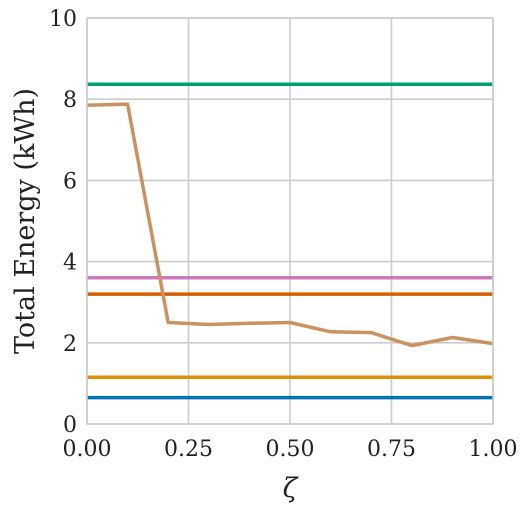 This screenshot has height=511, width=527. What do you see at coordinates (188, 449) in the screenshot?
I see `x-tick-label-1: 0.25` at bounding box center [188, 449].